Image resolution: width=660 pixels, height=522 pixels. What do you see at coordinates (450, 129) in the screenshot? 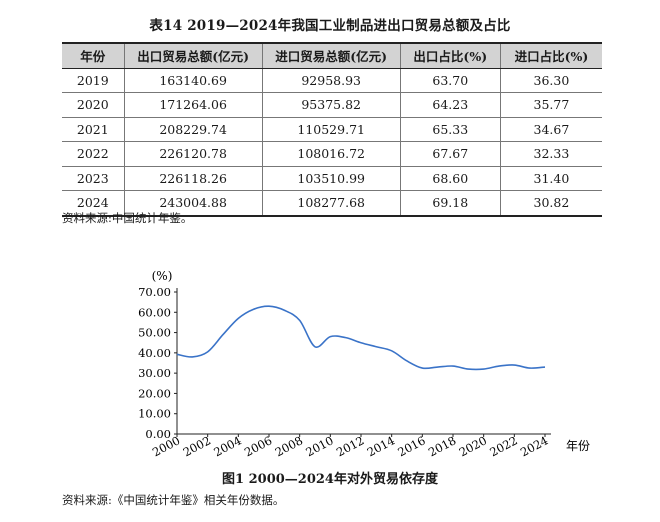
I see `cell-export-share: 65.33` at bounding box center [450, 129].